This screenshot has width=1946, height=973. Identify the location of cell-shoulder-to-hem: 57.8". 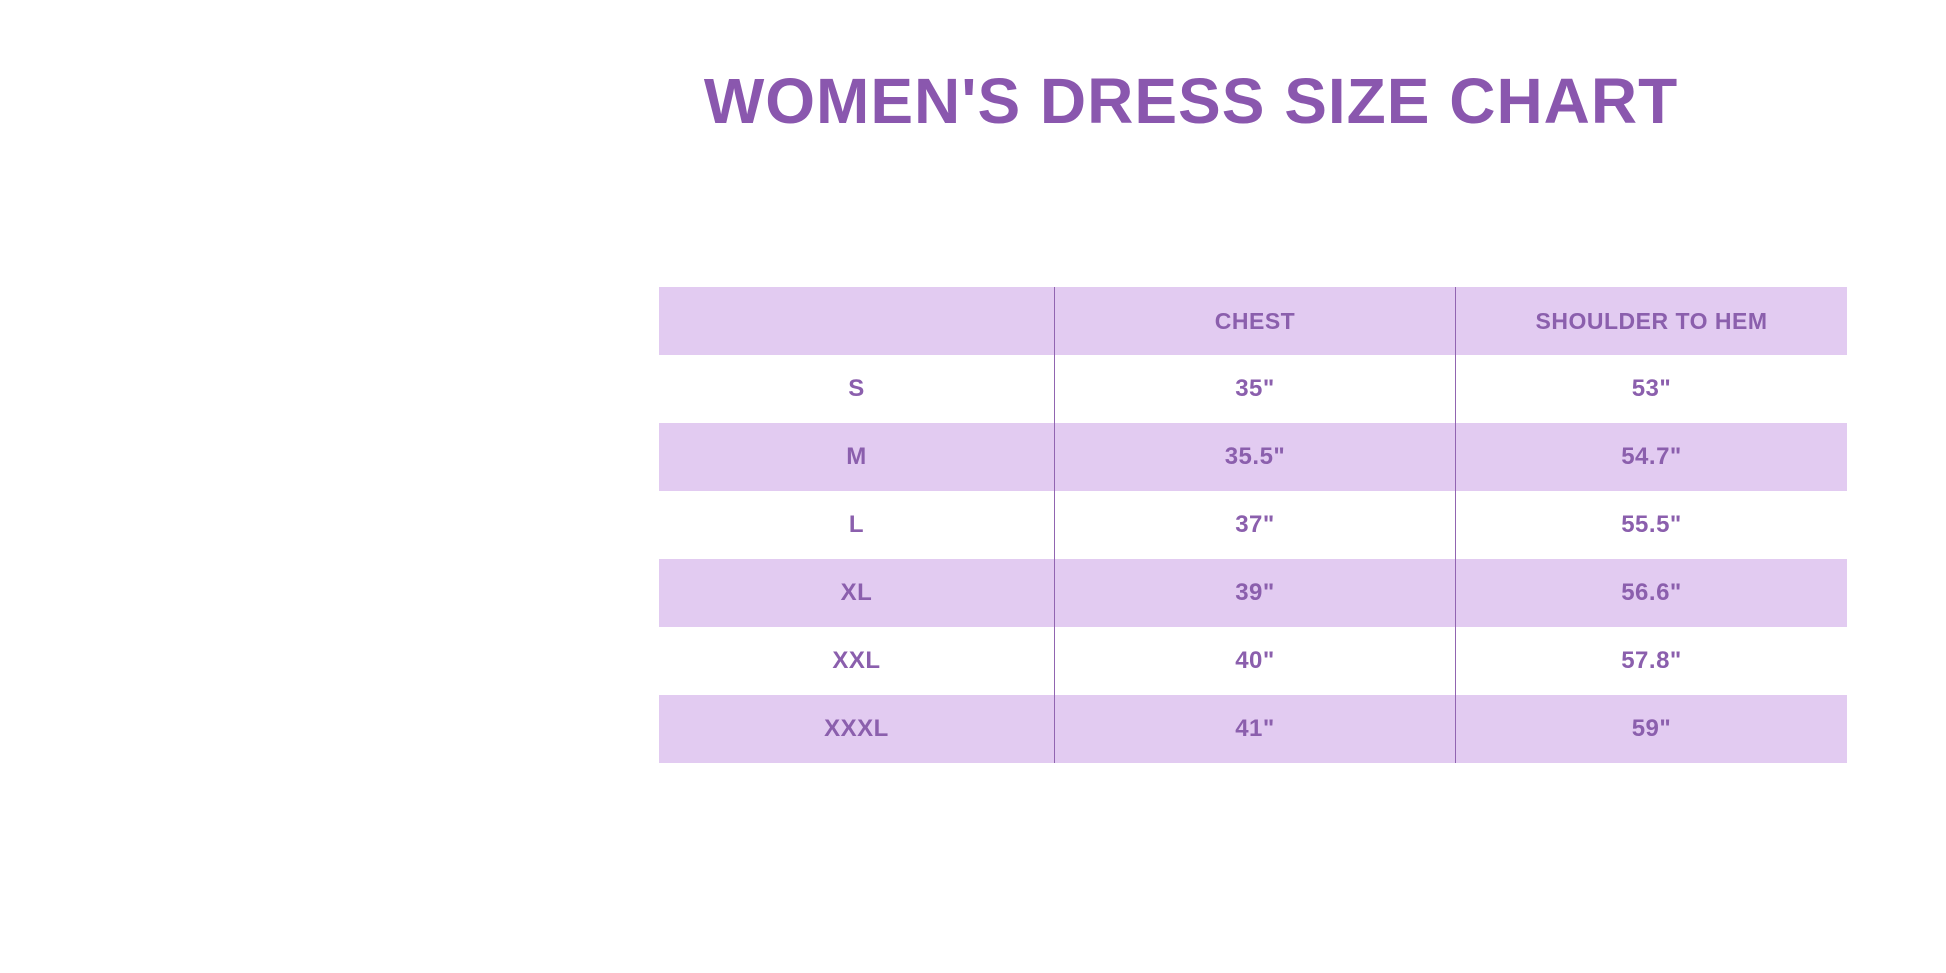
(1651, 661).